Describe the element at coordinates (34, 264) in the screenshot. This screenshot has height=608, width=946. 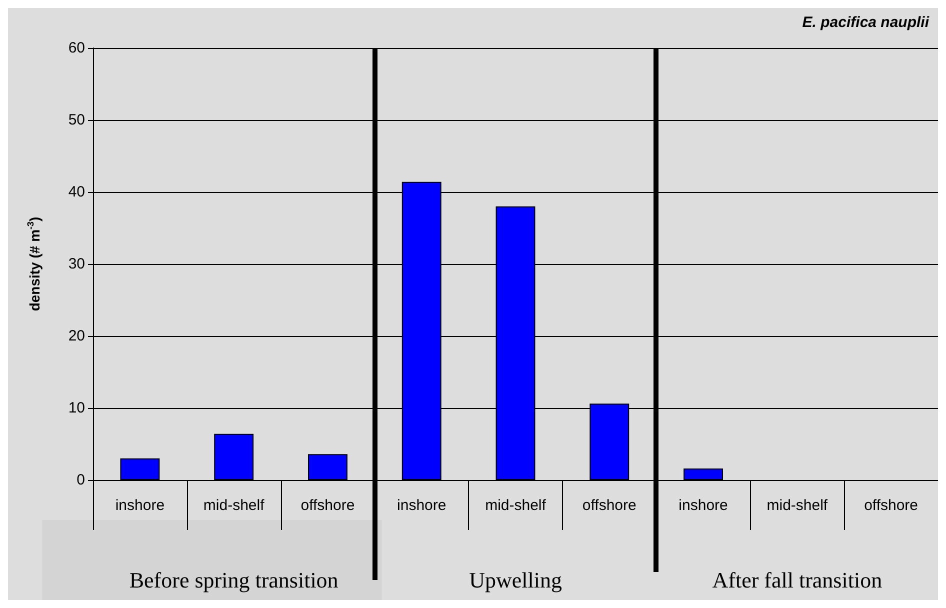
I see `y-axis-title: density (# m-3)` at that location.